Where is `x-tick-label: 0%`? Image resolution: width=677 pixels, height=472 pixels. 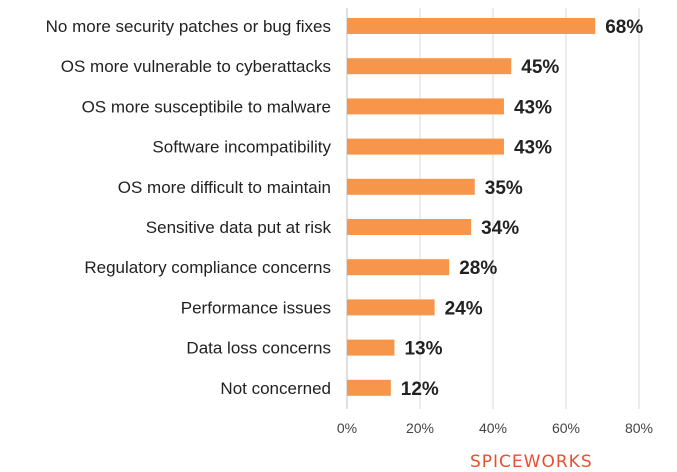 x-tick-label: 0% is located at coordinates (347, 428).